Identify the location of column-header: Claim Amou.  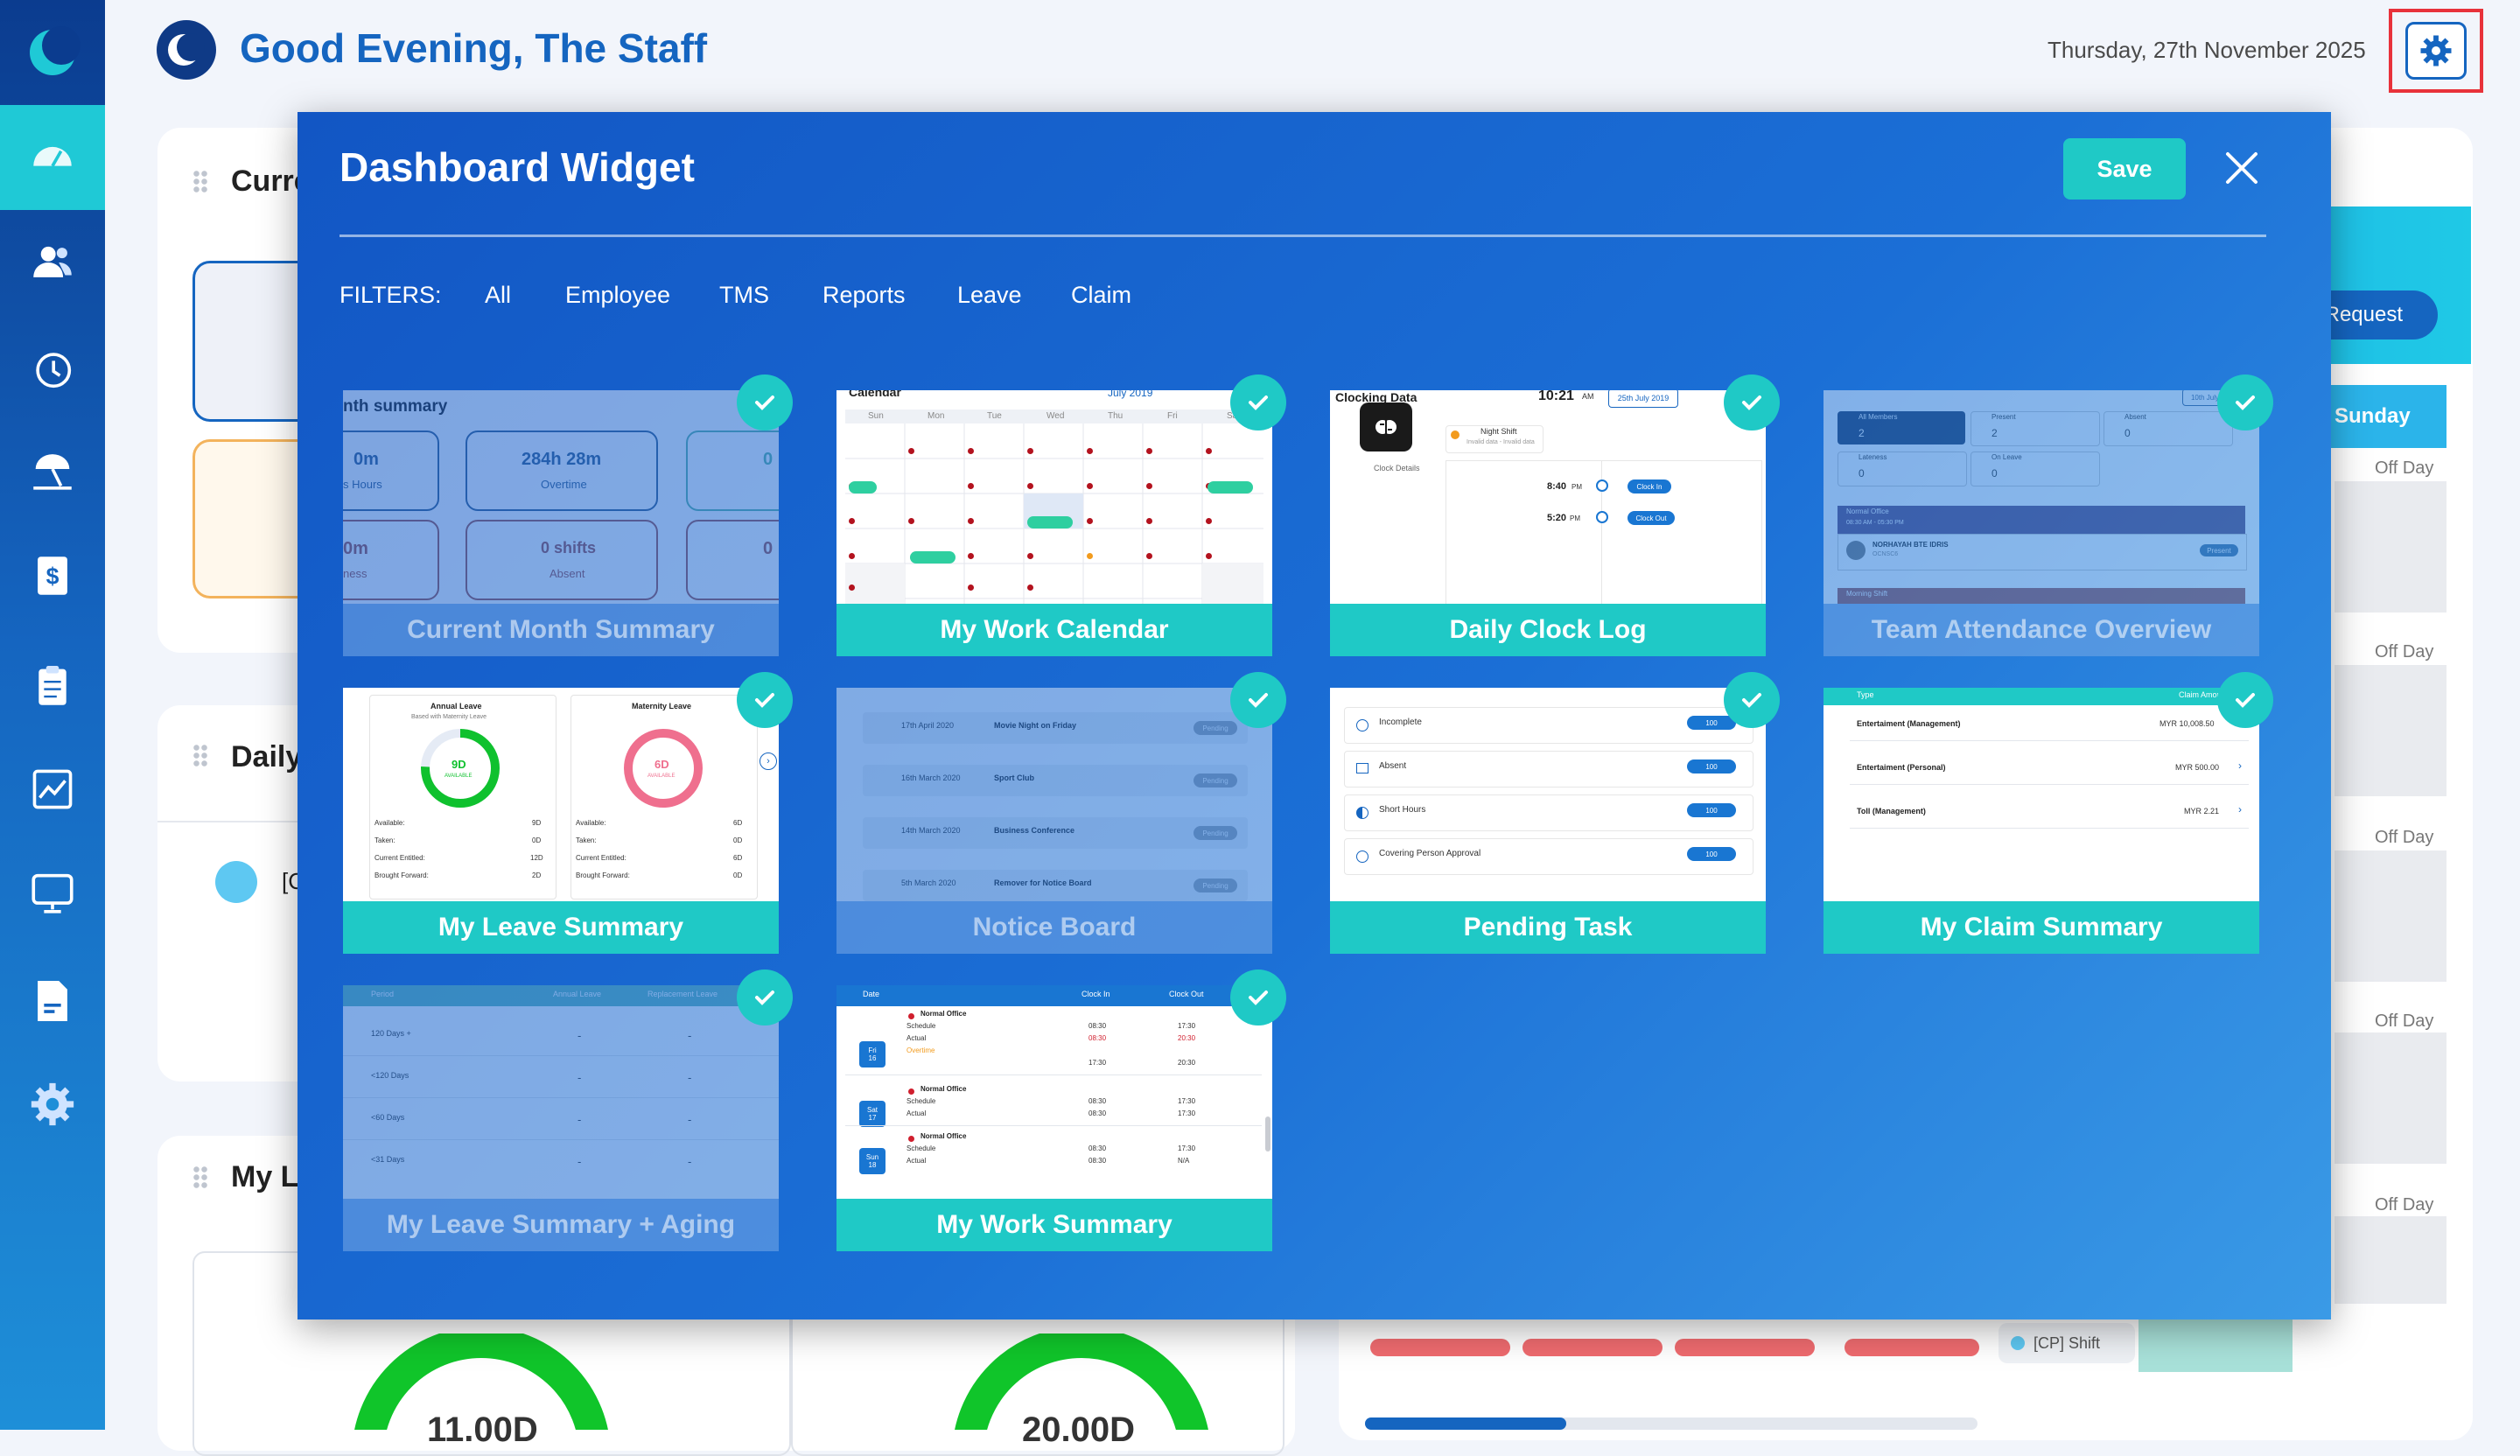
(2200, 694).